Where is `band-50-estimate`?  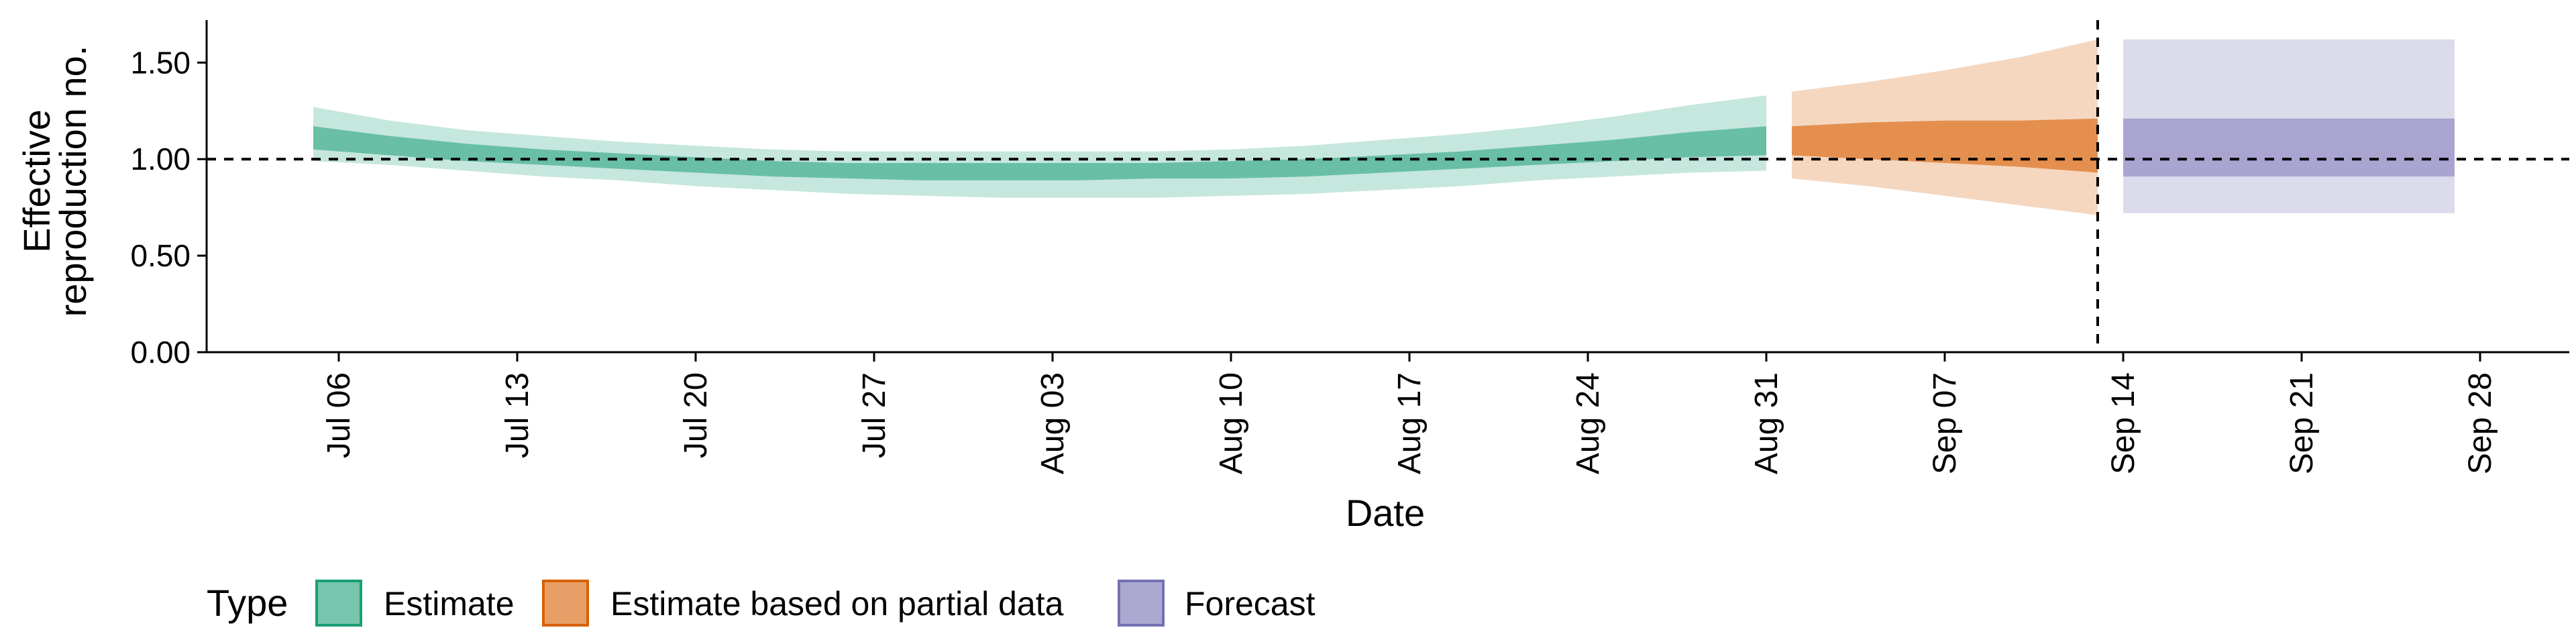
band-50-estimate is located at coordinates (1039, 153).